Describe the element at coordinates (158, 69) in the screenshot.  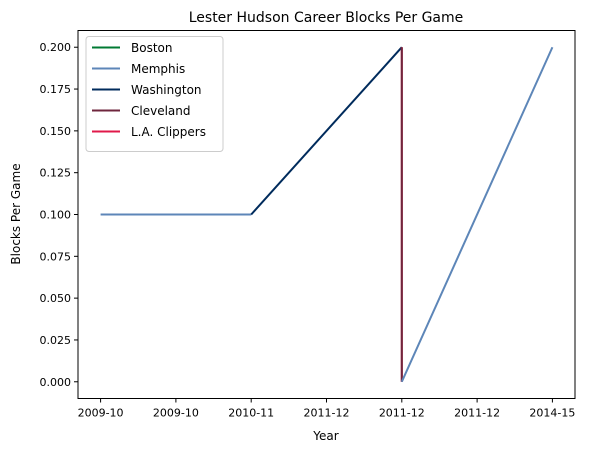
I see `legend-label-memphis: Memphis` at that location.